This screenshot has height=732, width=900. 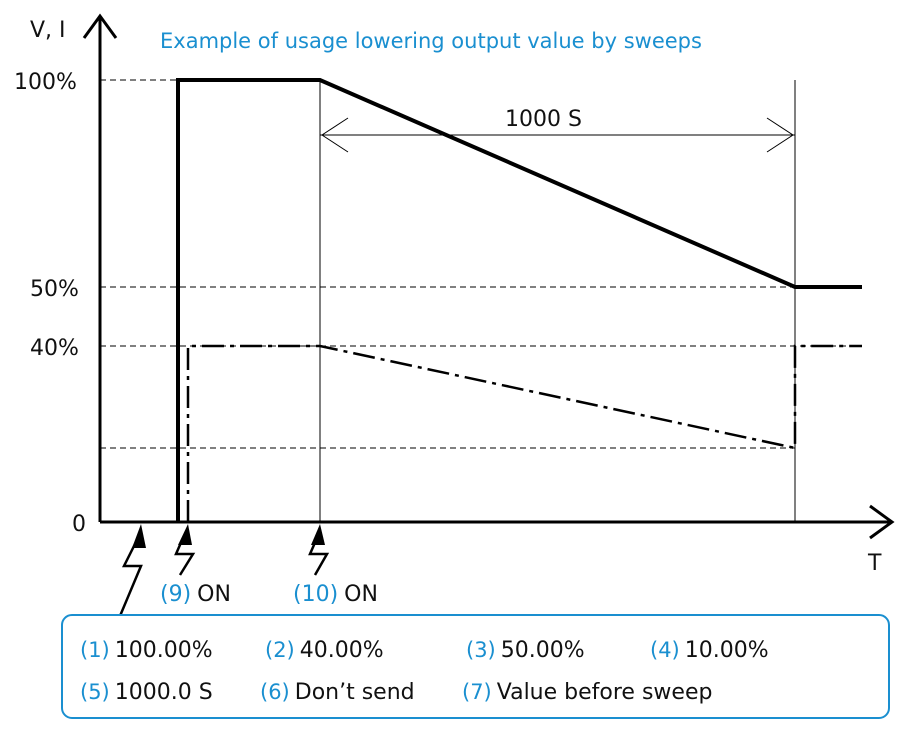 I want to click on setting-6: (6) Don’t send, so click(x=337, y=692).